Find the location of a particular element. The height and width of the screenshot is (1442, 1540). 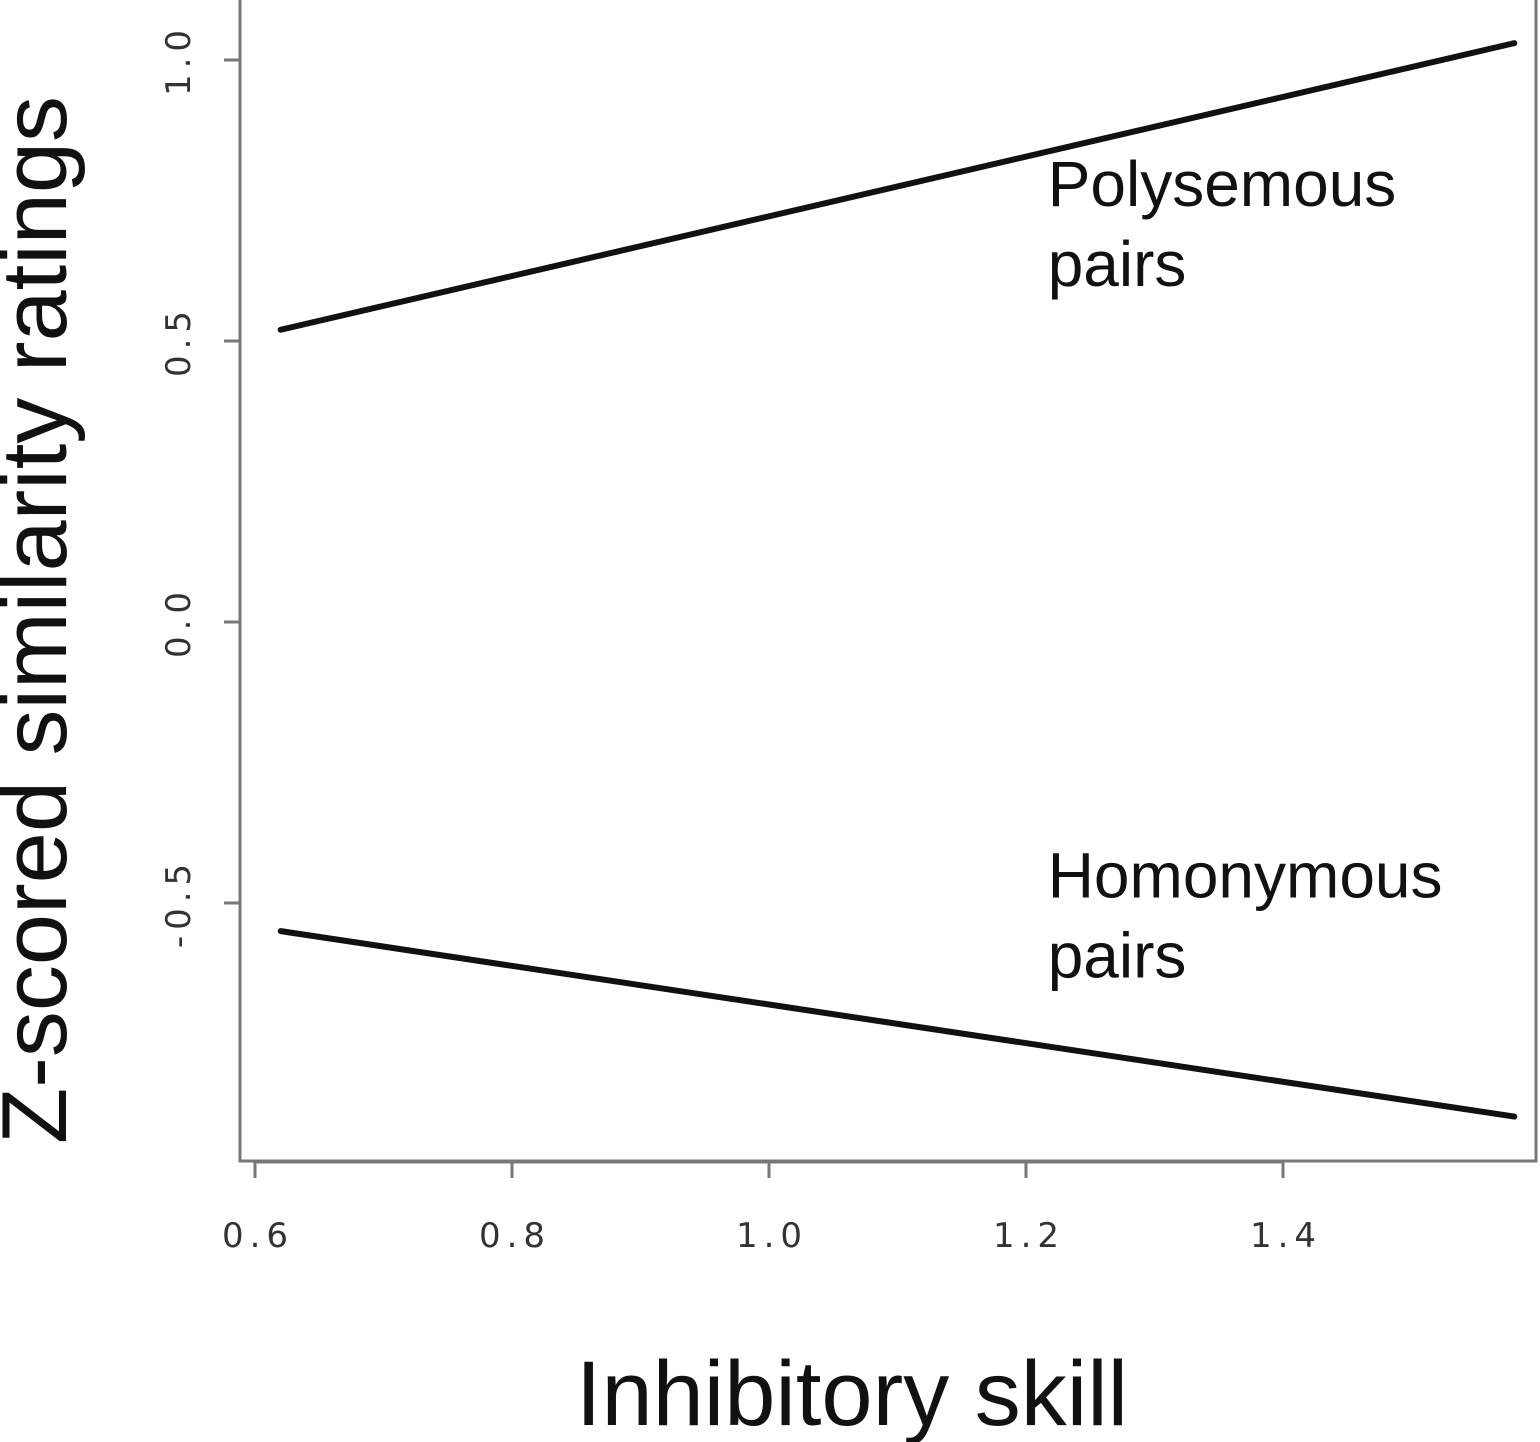

y-tick-label: -0.5 is located at coordinates (179, 903).